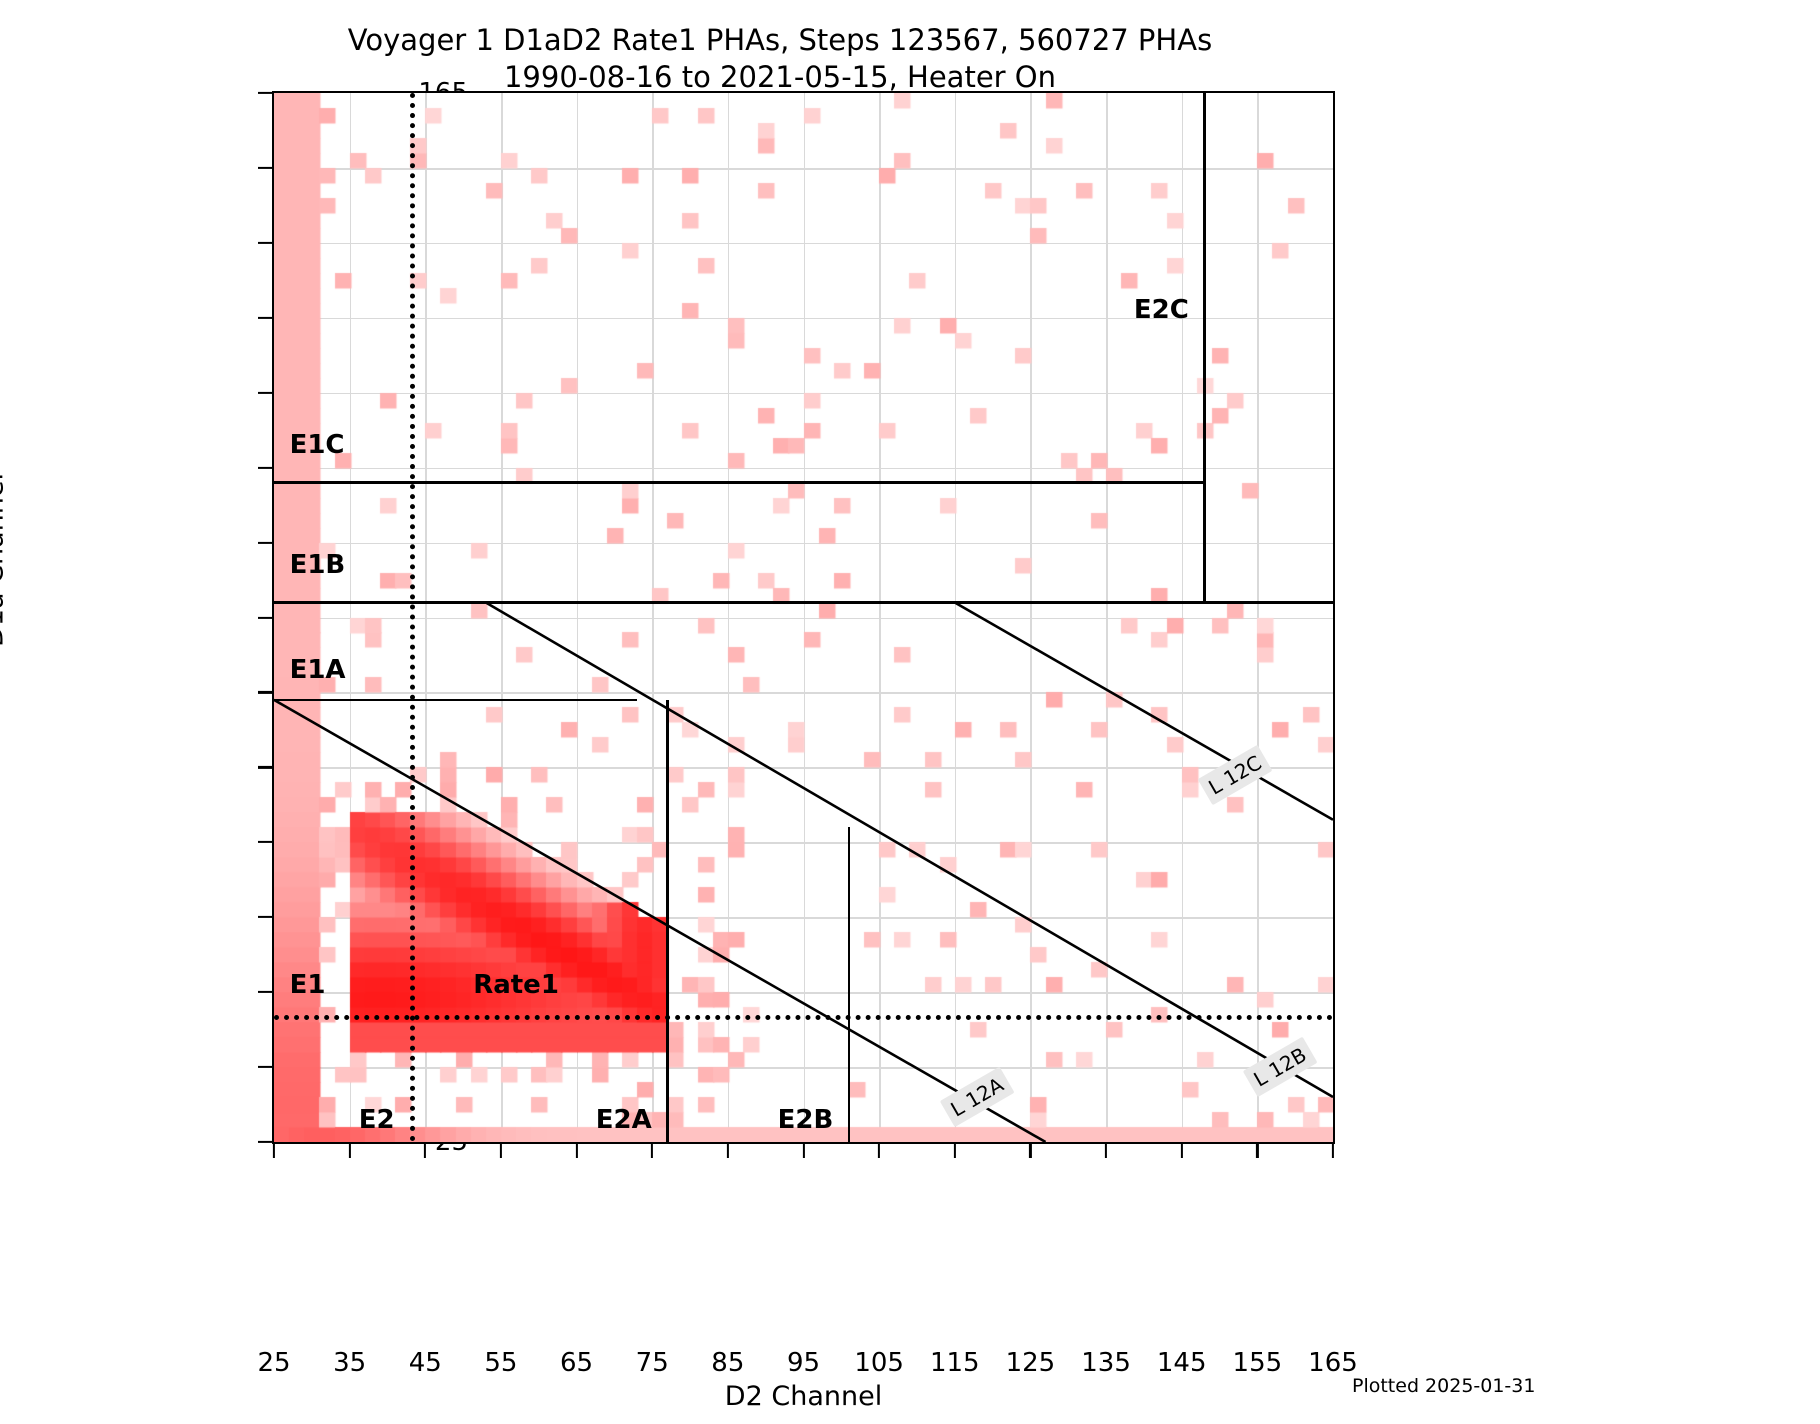 The width and height of the screenshot is (1820, 1424). I want to click on x-tick-label: 145, so click(1181, 1363).